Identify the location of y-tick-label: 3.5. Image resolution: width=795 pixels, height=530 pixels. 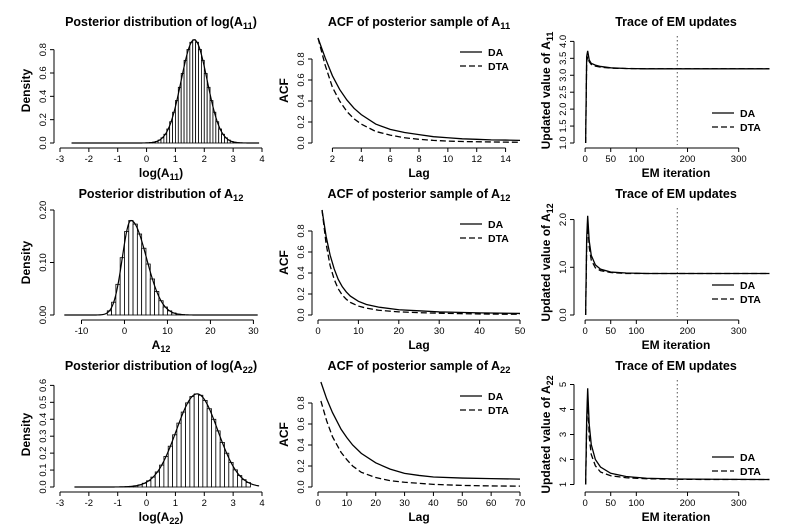
(563, 58).